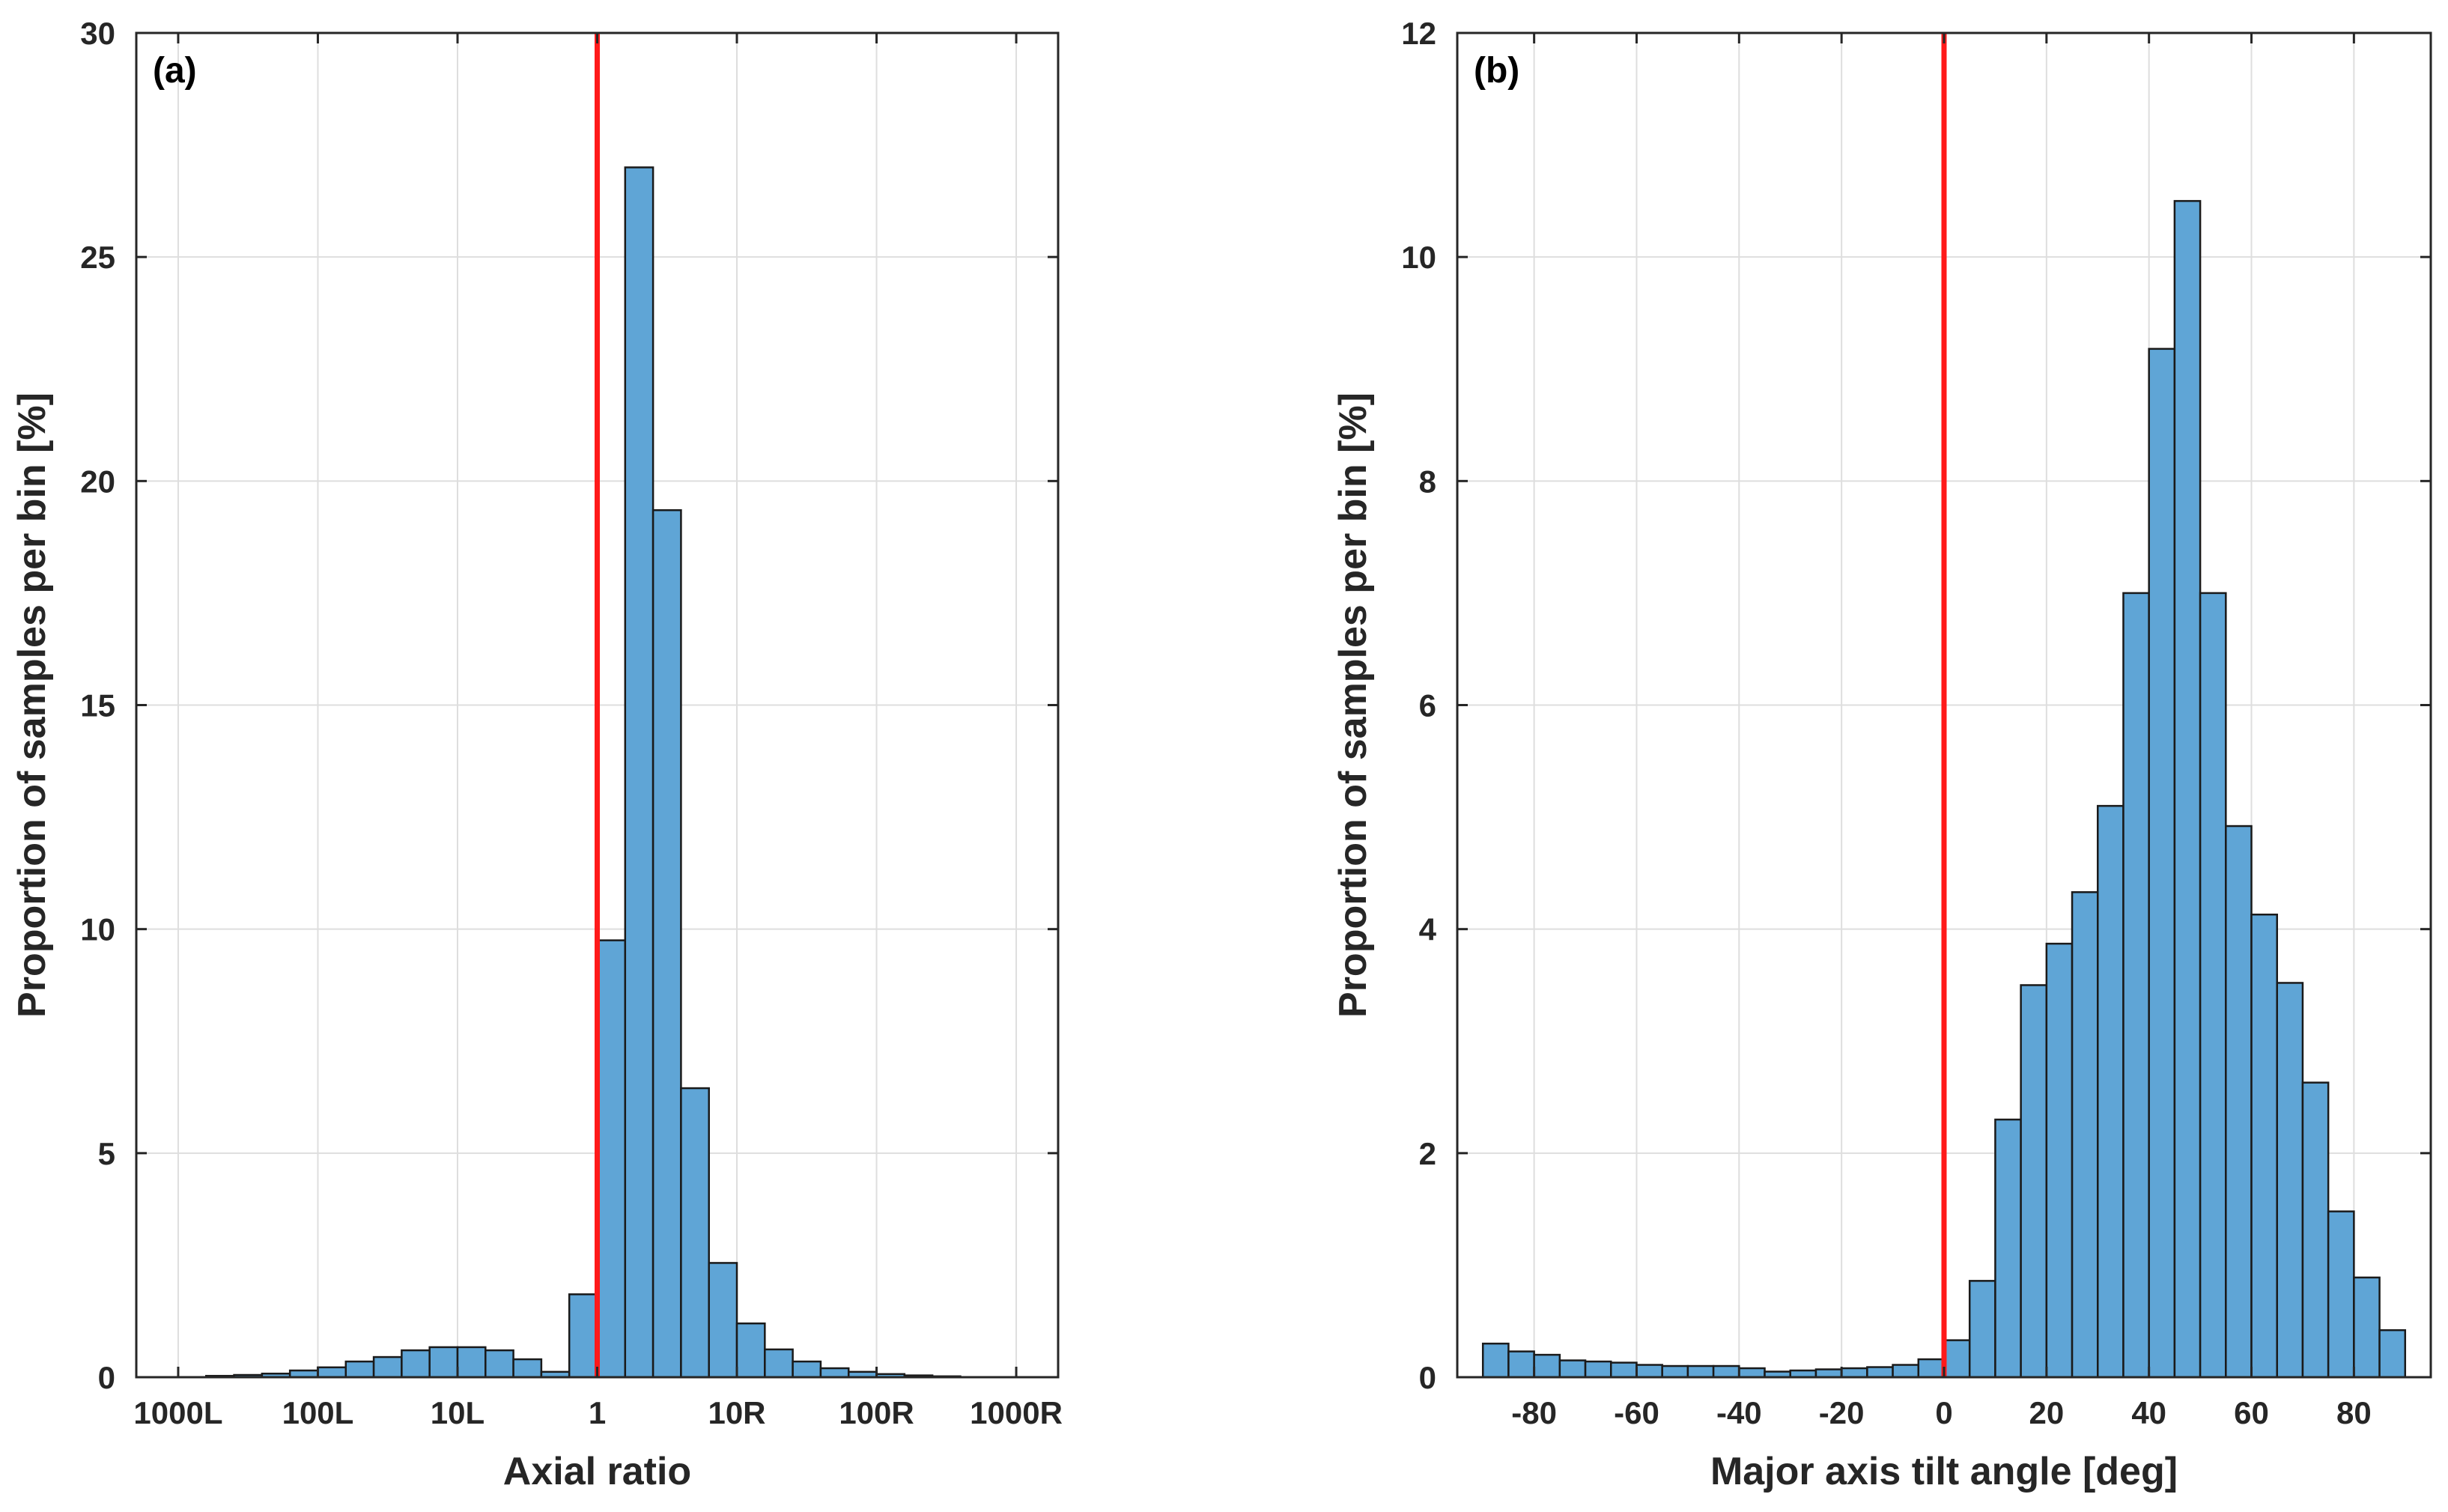 The height and width of the screenshot is (1512, 2448). I want to click on chart-b-ytick-label-5: 10, so click(1418, 257).